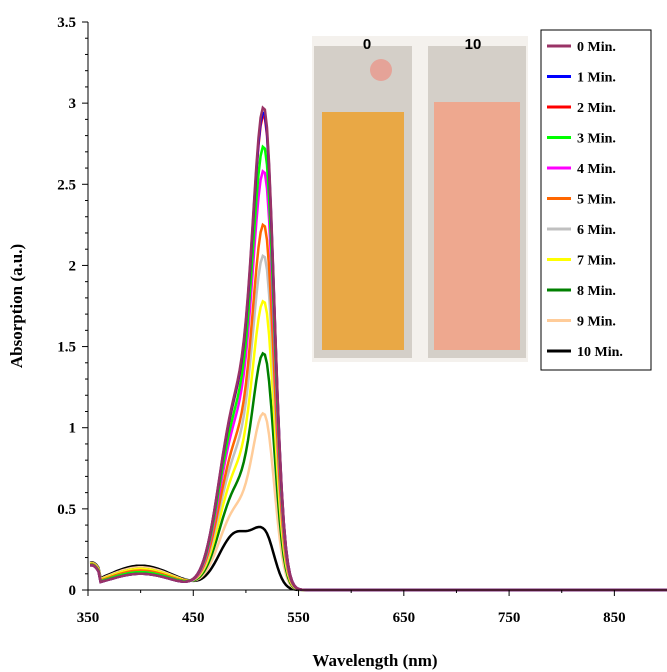 The height and width of the screenshot is (672, 667). What do you see at coordinates (193, 618) in the screenshot?
I see `x-tick-label: 450` at bounding box center [193, 618].